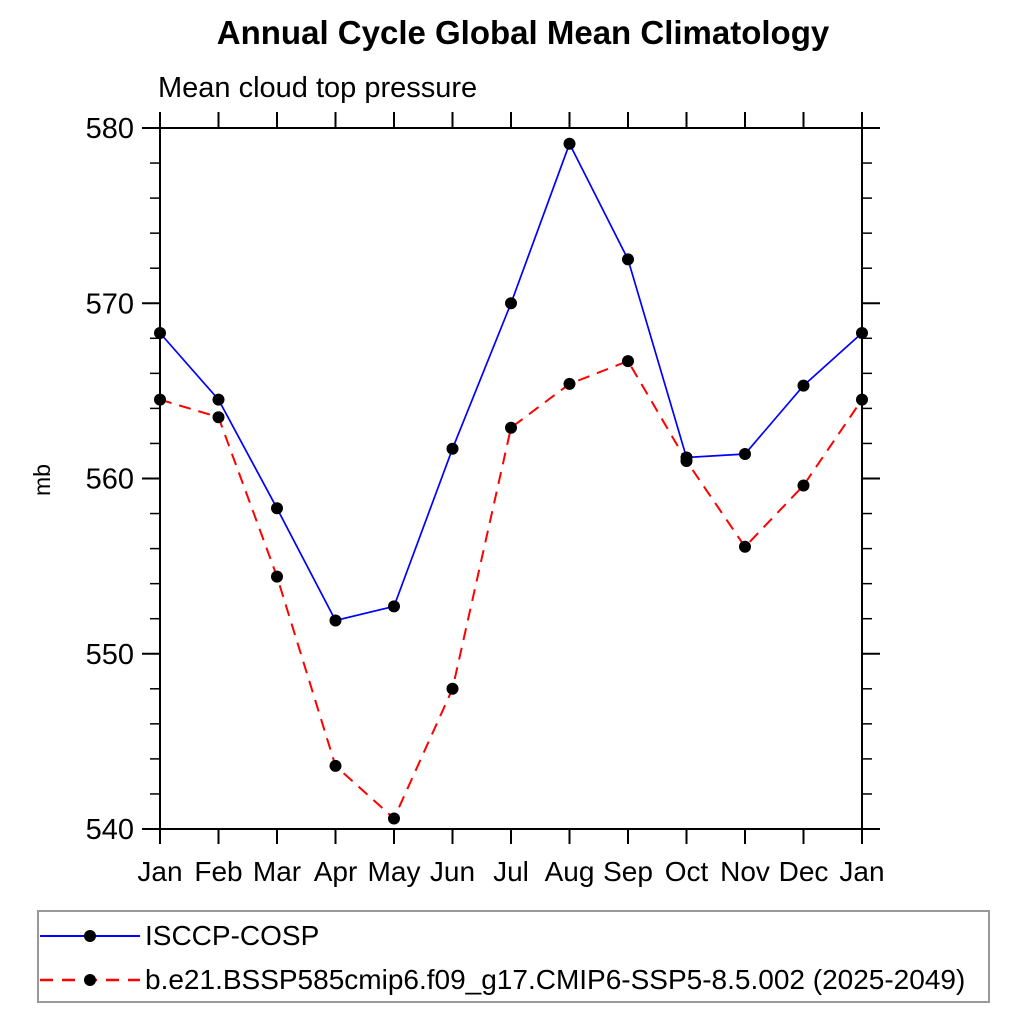 This screenshot has height=1024, width=1024. I want to click on y-tick-label: 560, so click(110, 480).